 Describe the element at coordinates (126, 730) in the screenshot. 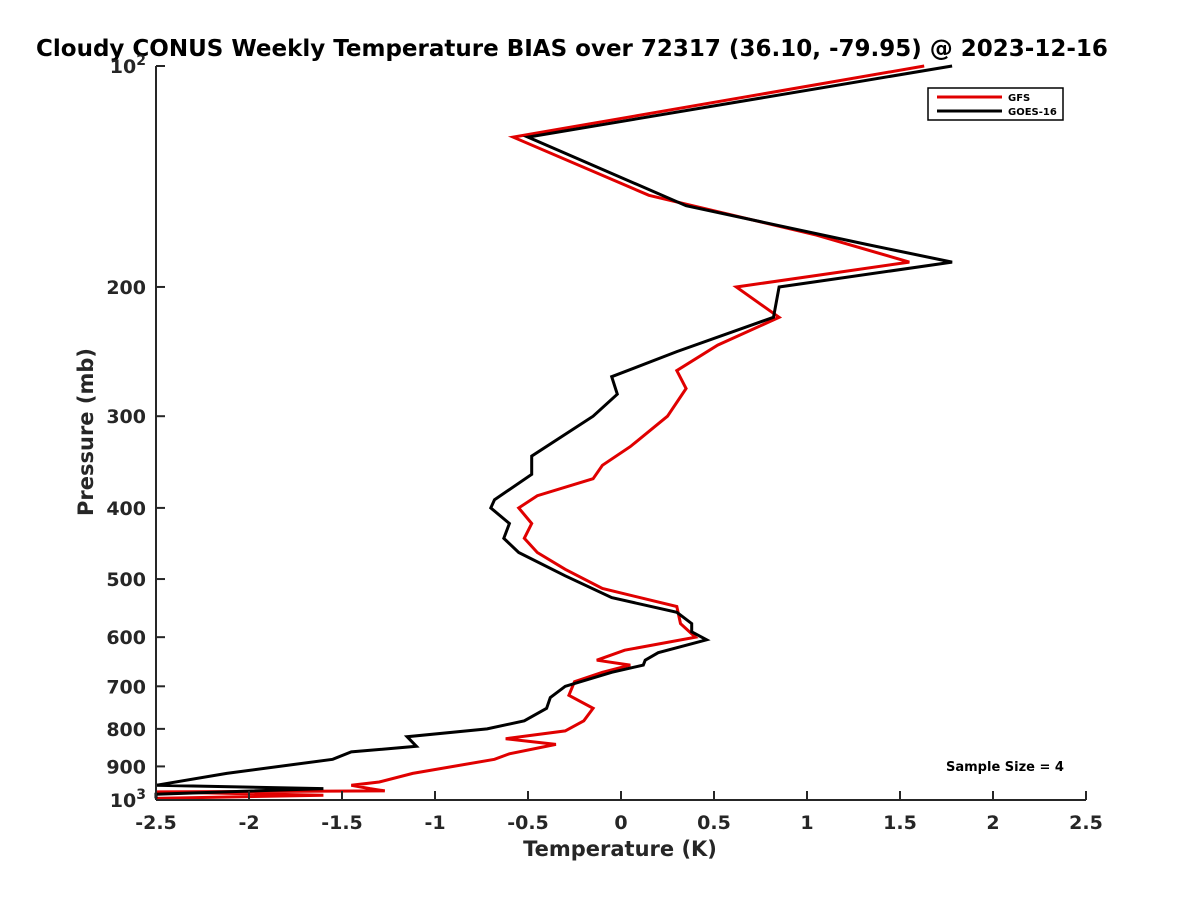

I see `y-tick-label: 800` at that location.